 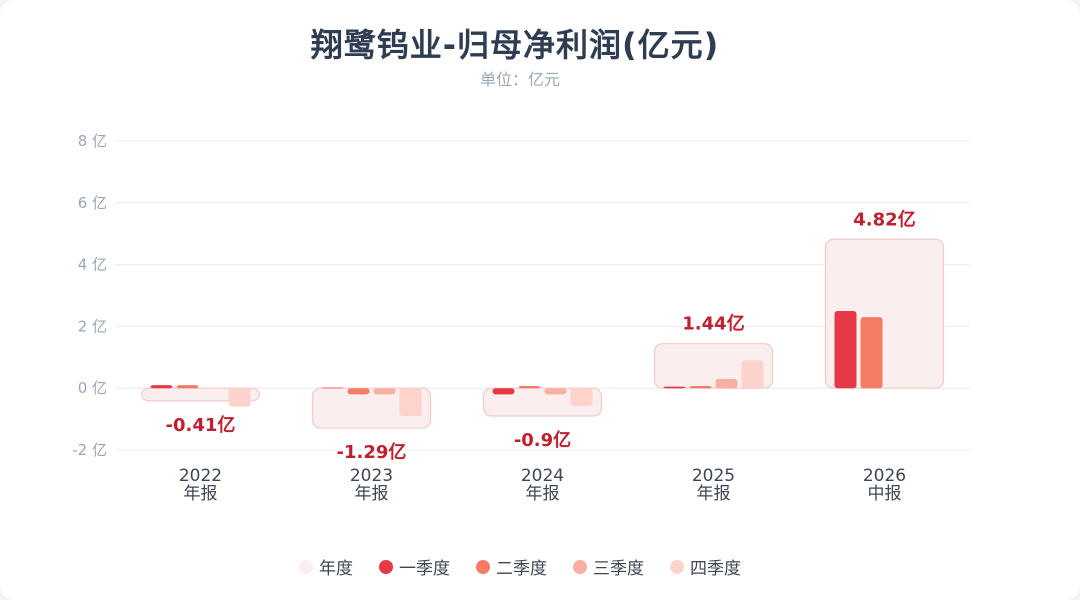 I want to click on legend-item: 年度, so click(x=326, y=566).